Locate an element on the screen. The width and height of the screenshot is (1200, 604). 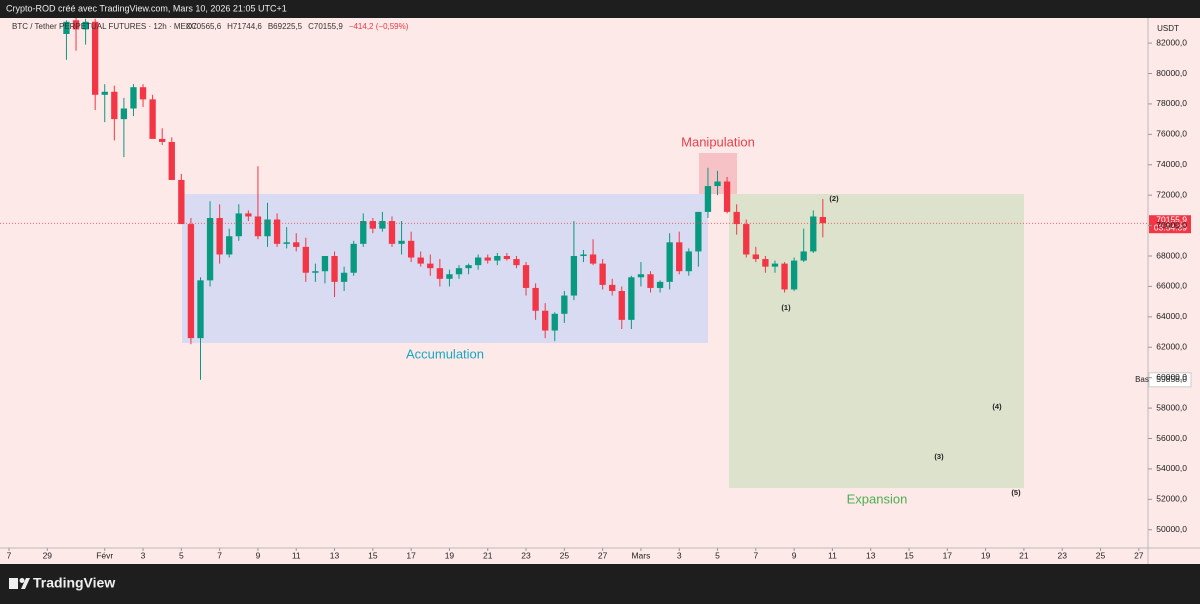
countdown: 03:54:39 is located at coordinates (1170, 227).